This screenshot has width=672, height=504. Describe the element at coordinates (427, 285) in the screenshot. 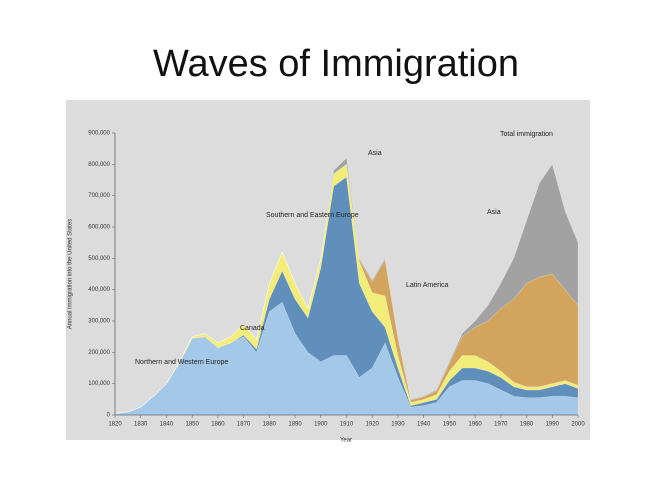

I see `series-label: Latin America` at that location.